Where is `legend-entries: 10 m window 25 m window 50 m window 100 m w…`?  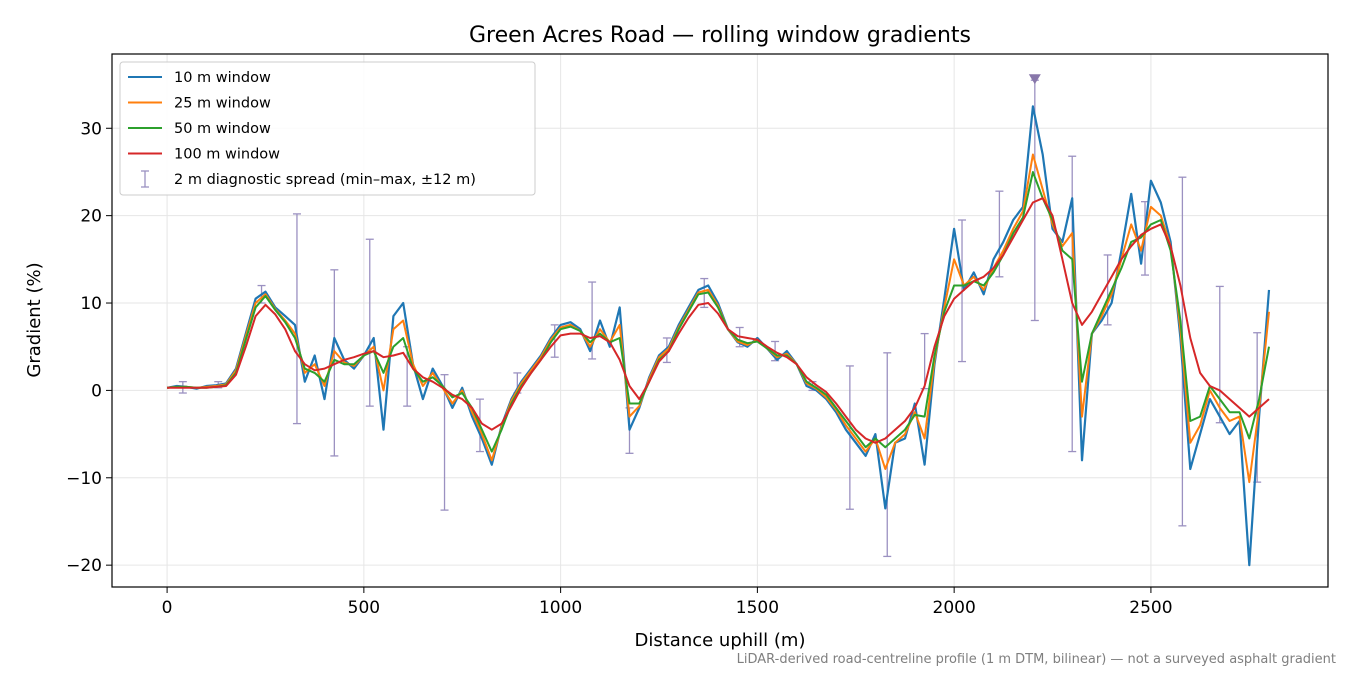
legend-entries: 10 m window 25 m window 50 m window 100 m w… is located at coordinates (302, 129).